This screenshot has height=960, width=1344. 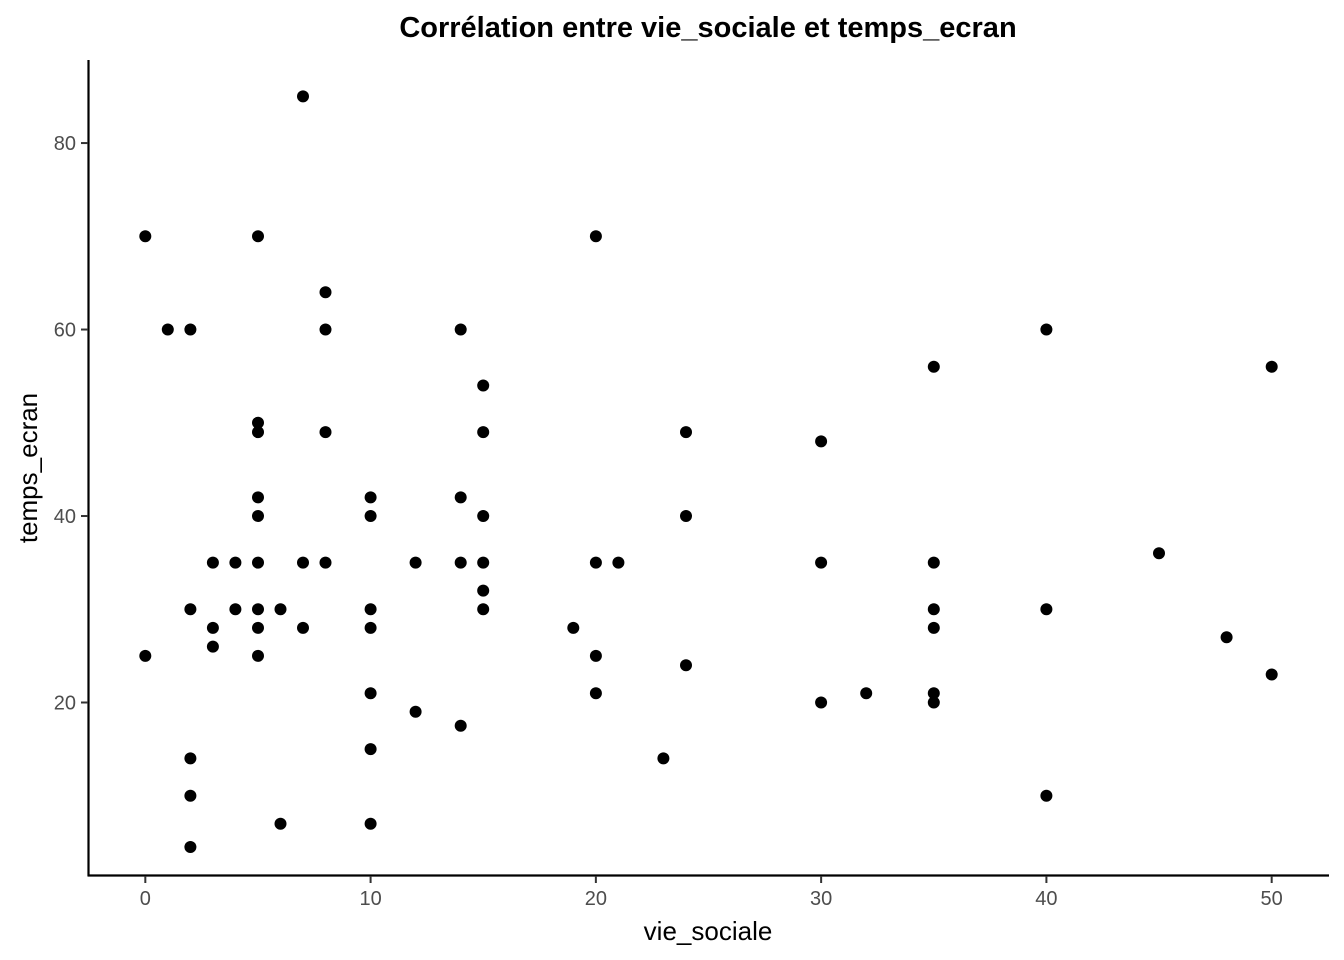 What do you see at coordinates (65, 144) in the screenshot?
I see `y-tick-label-80: 80` at bounding box center [65, 144].